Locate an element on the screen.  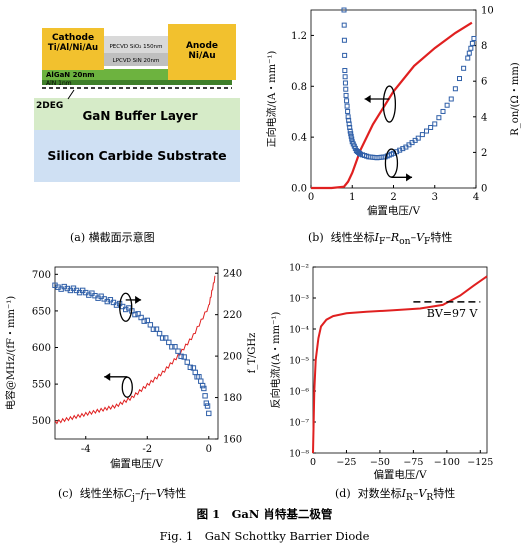
x-axis-label-c: 偏置电压/V is located at coordinates (137, 463).